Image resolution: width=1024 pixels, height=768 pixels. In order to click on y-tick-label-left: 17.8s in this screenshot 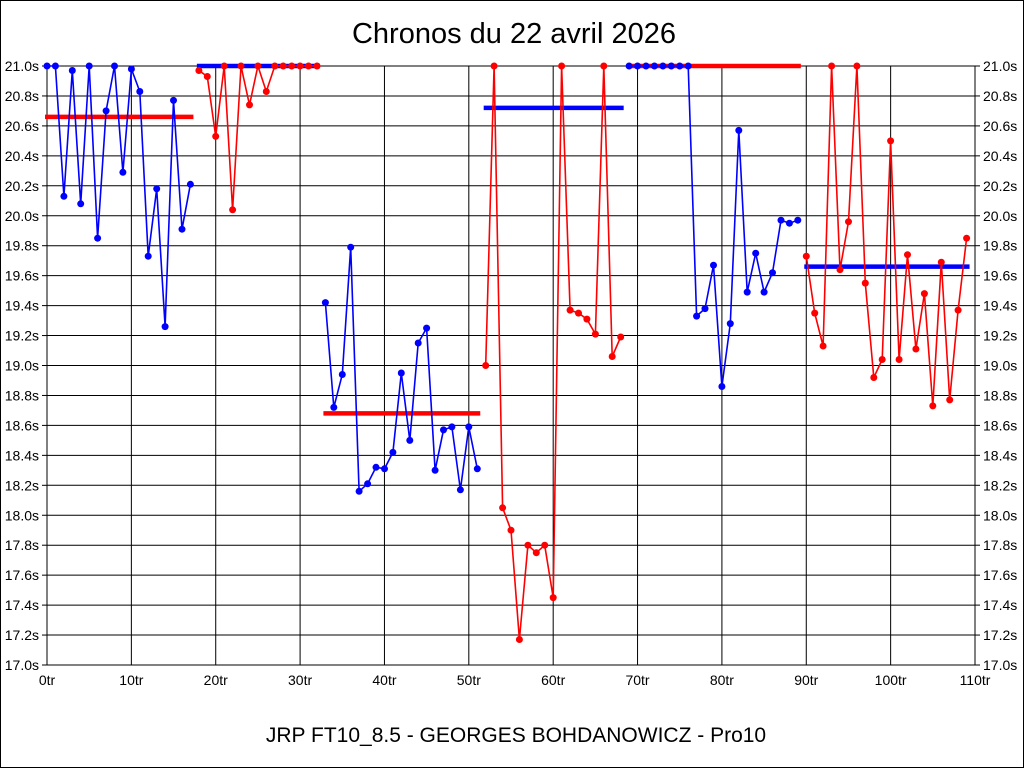, I will do `click(22, 545)`.